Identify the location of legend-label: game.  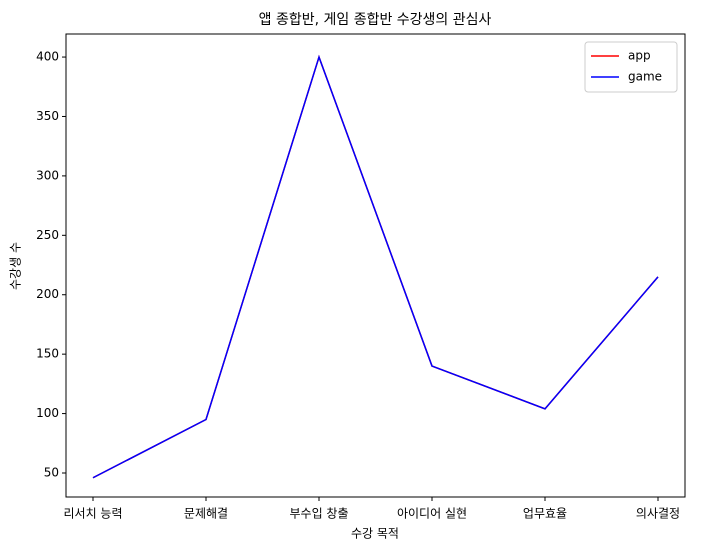
(645, 77).